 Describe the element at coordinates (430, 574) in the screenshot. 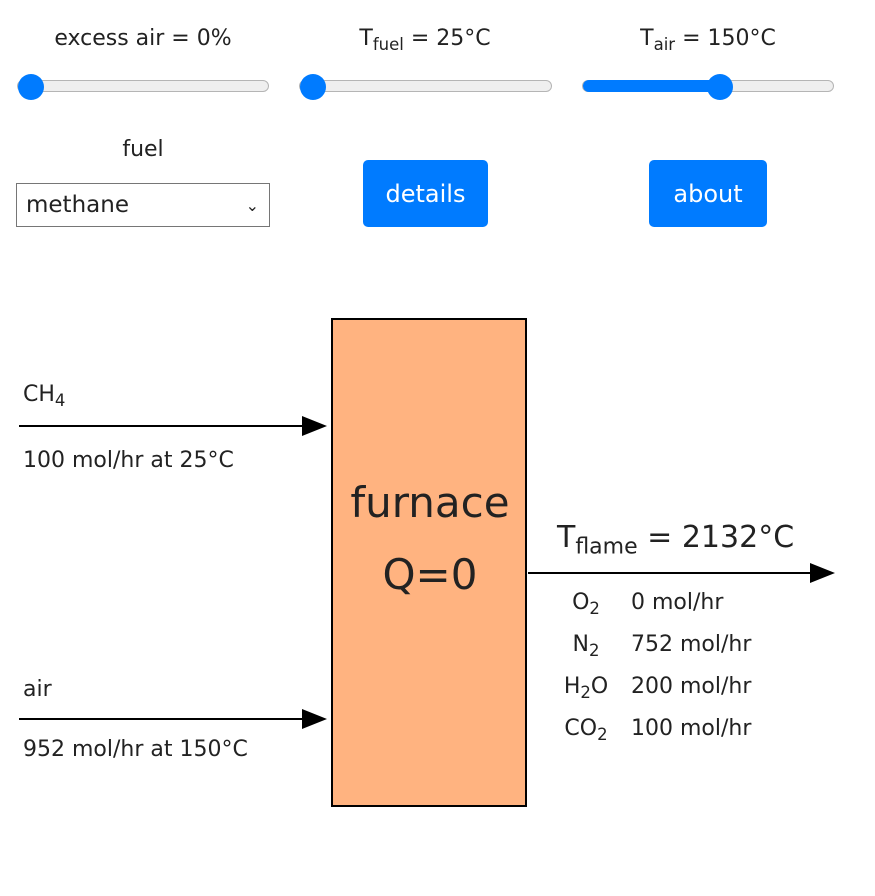

I see `furnace-q: Q=0` at that location.